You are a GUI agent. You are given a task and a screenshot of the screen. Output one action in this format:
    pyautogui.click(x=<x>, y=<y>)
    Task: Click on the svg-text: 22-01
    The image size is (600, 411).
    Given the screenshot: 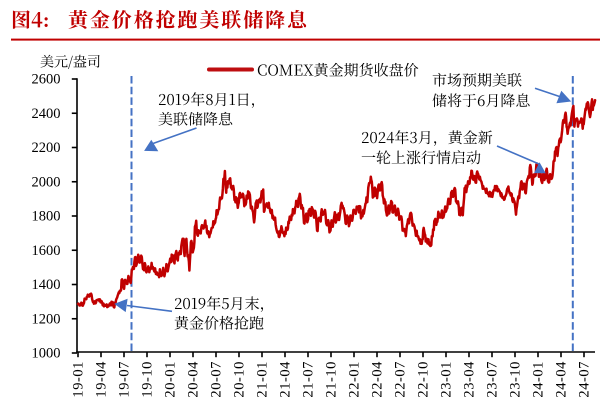 What is the action you would take?
    pyautogui.click(x=355, y=379)
    